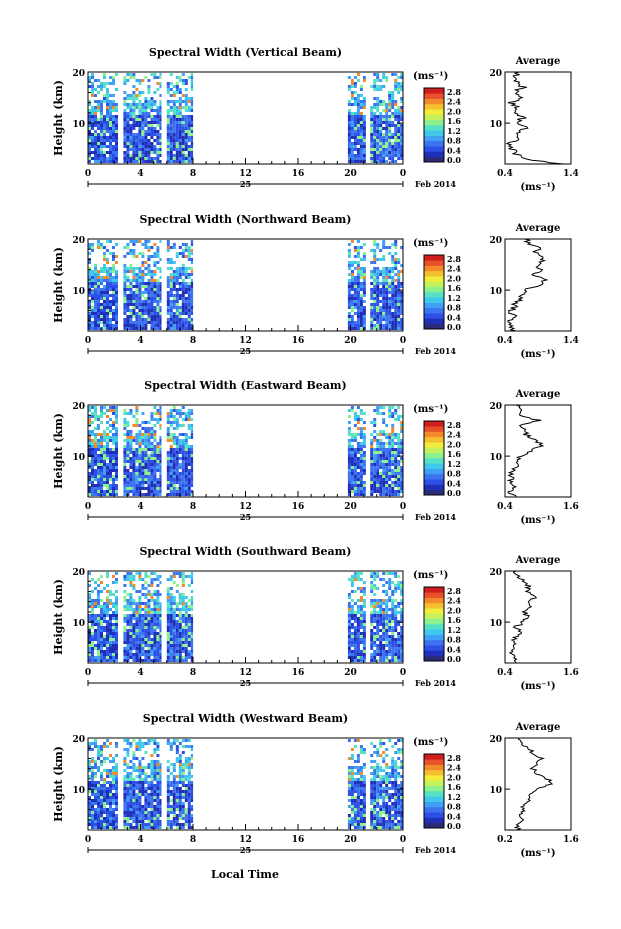  I want to click on colorbar-tick-label: 1.6, so click(454, 454).